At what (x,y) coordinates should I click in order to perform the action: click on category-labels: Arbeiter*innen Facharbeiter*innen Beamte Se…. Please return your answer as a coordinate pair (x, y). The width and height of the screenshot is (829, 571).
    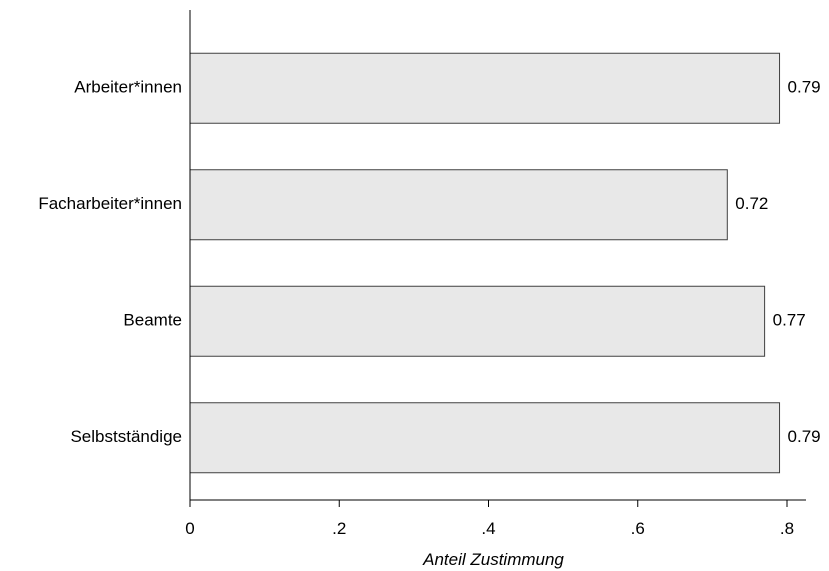
    Looking at the image, I should click on (110, 262).